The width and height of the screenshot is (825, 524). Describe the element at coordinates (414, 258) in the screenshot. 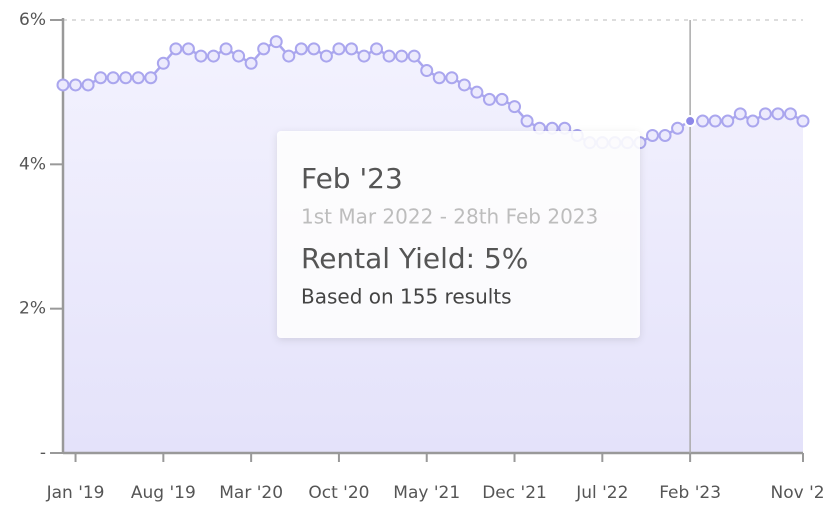

I see `tooltip-value: Rental Yield: 5%` at that location.